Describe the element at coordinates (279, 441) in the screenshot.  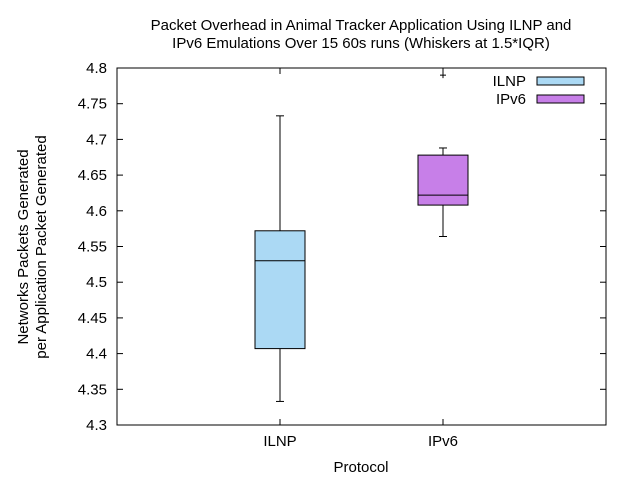
I see `x-tick-label: ILNP` at that location.